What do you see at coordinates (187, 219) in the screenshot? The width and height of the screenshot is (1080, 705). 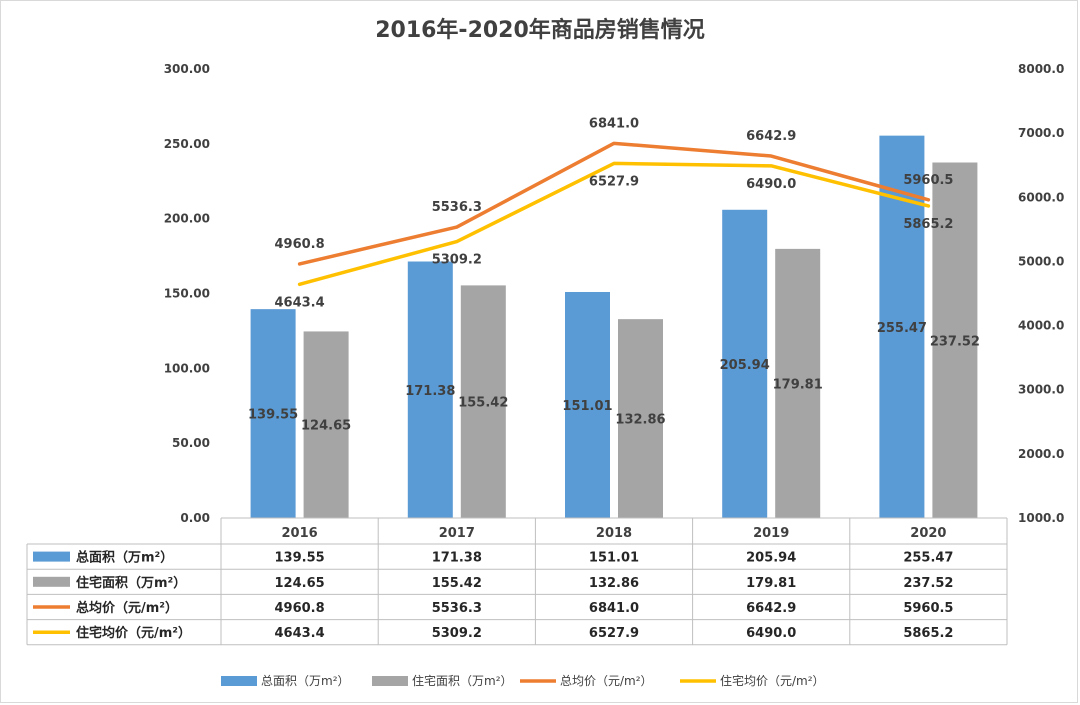 I see `y-left-tick-label: 200.00` at bounding box center [187, 219].